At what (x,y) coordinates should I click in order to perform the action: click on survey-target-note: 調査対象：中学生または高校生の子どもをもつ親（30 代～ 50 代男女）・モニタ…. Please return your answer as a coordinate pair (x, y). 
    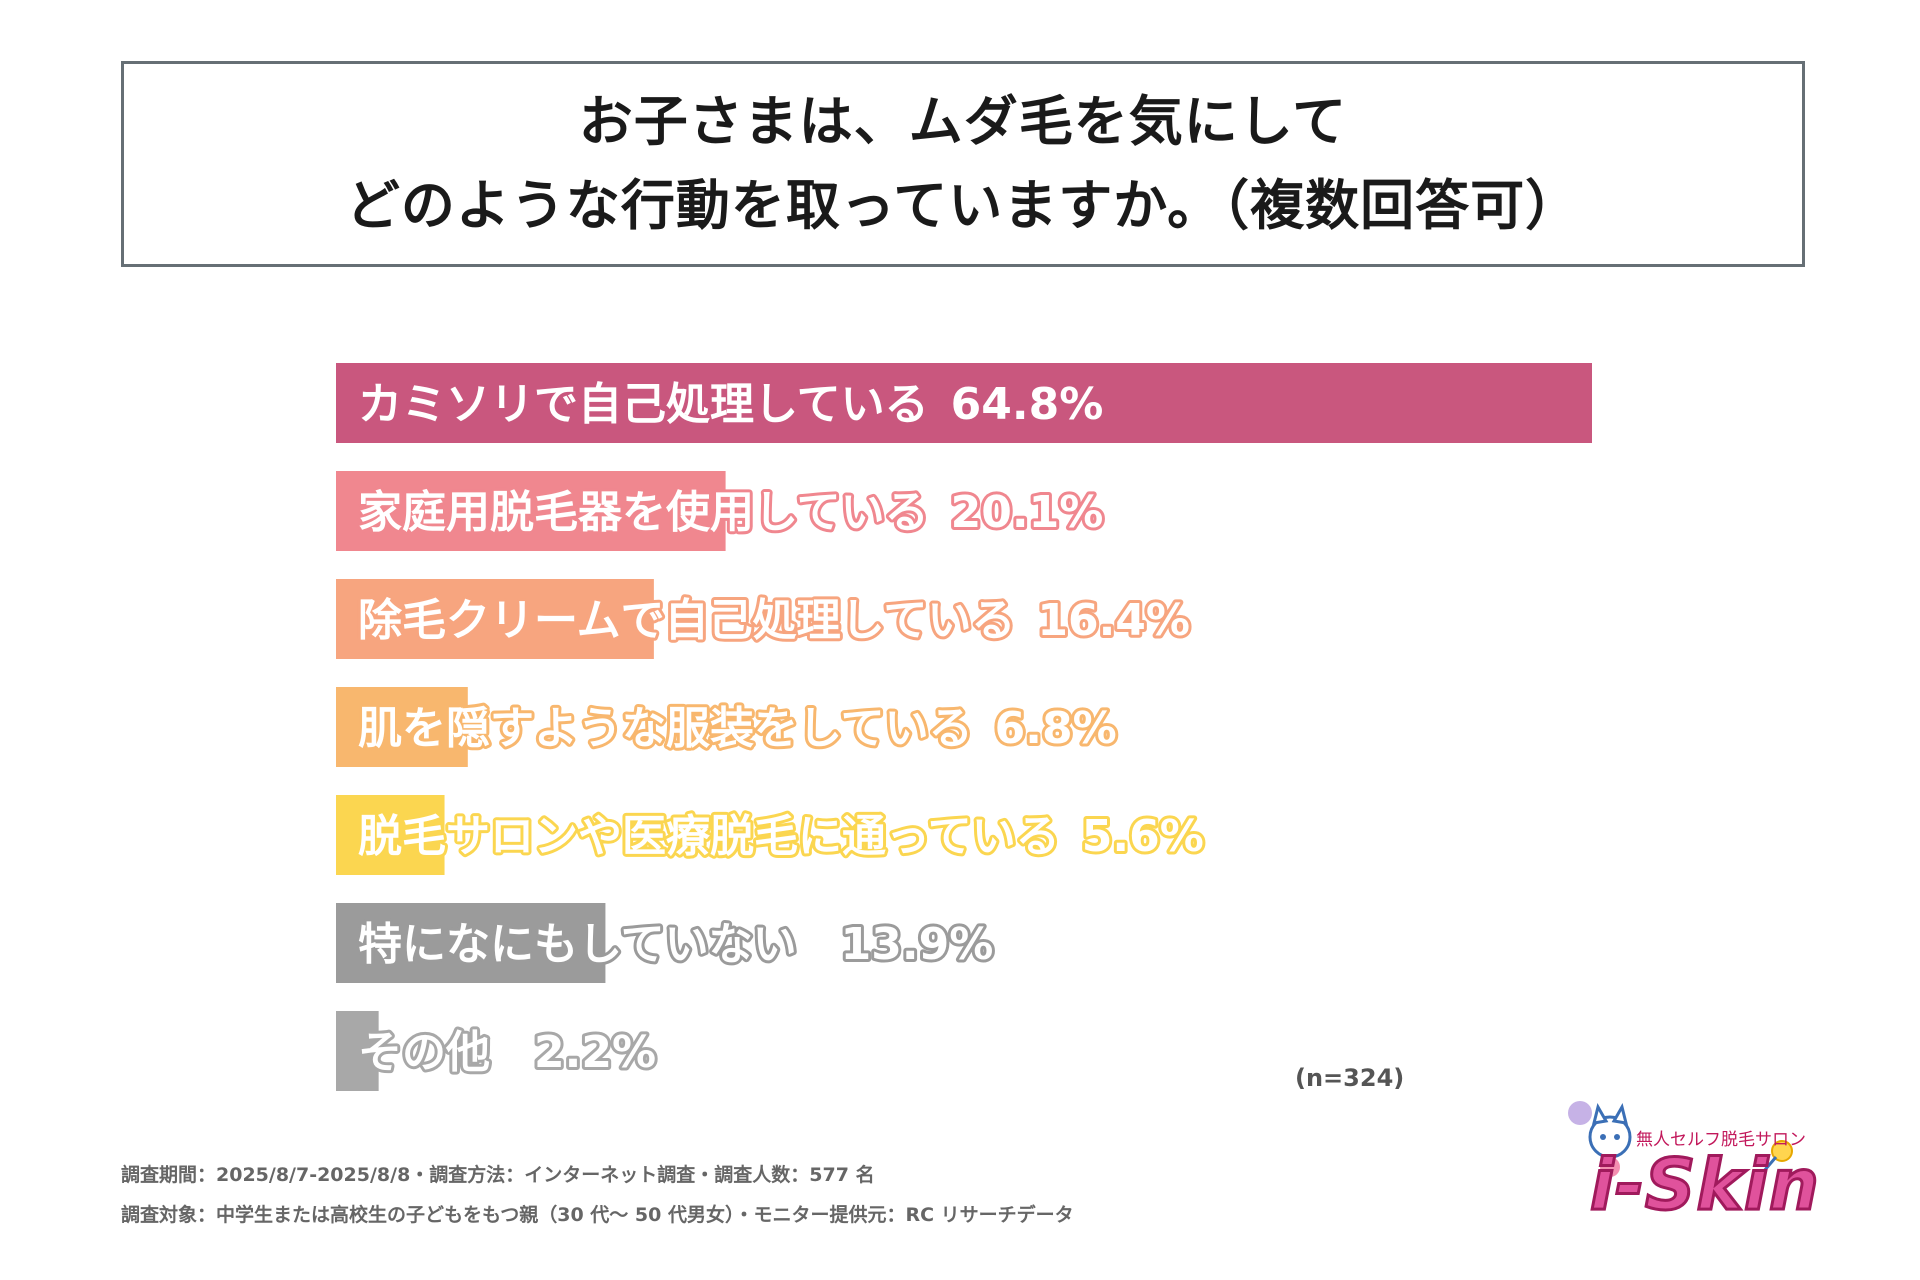
    Looking at the image, I should click on (597, 1215).